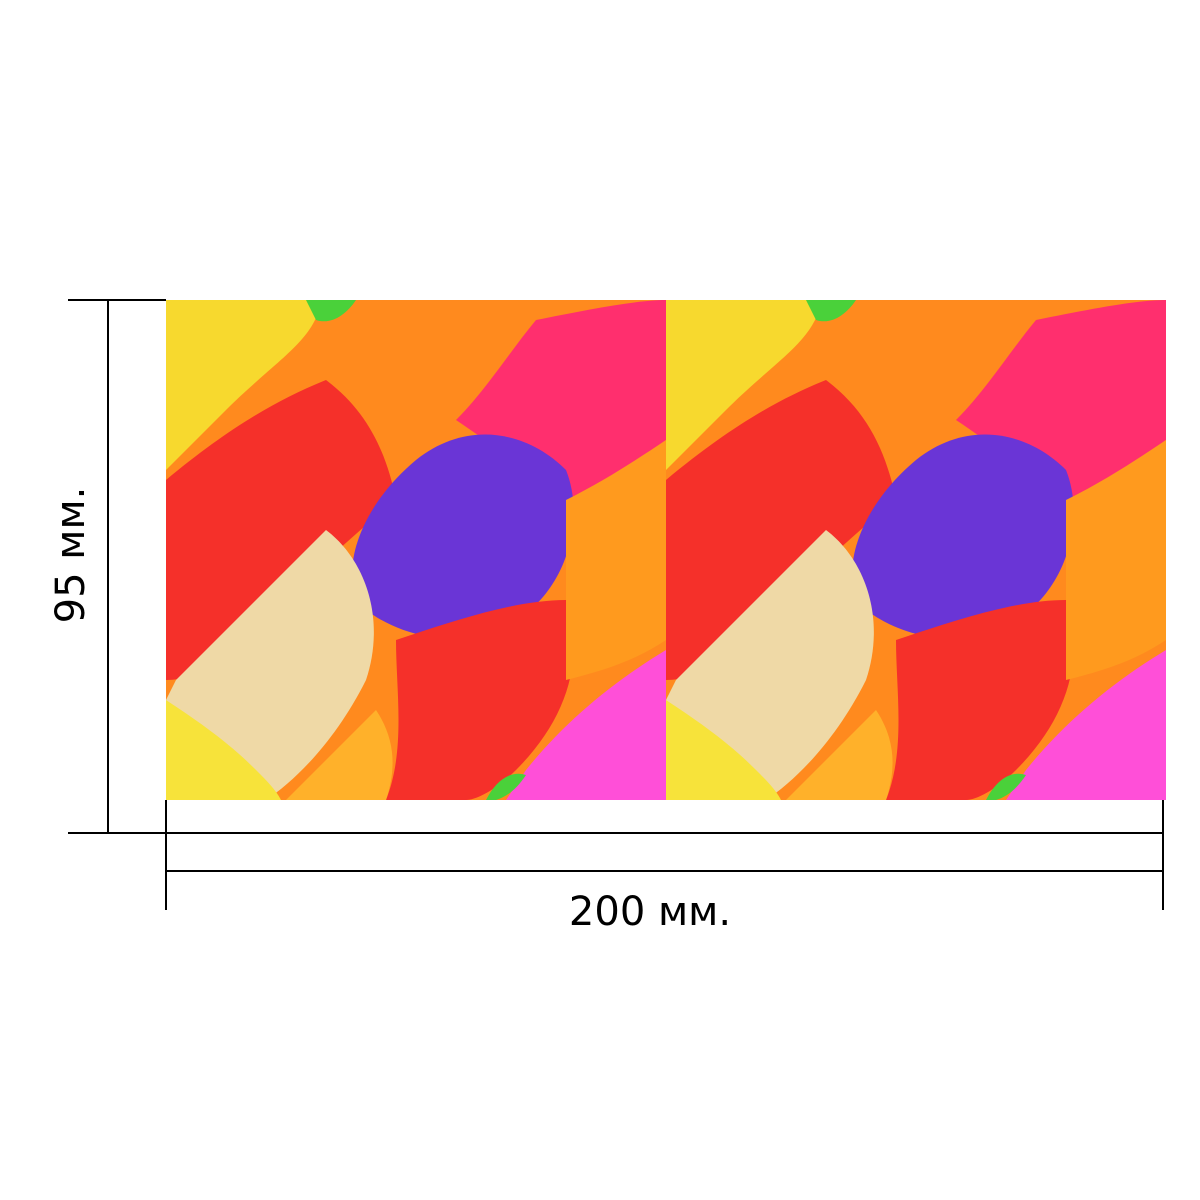 The width and height of the screenshot is (1200, 1200). Describe the element at coordinates (117, 566) in the screenshot. I see `height-dimension` at that location.